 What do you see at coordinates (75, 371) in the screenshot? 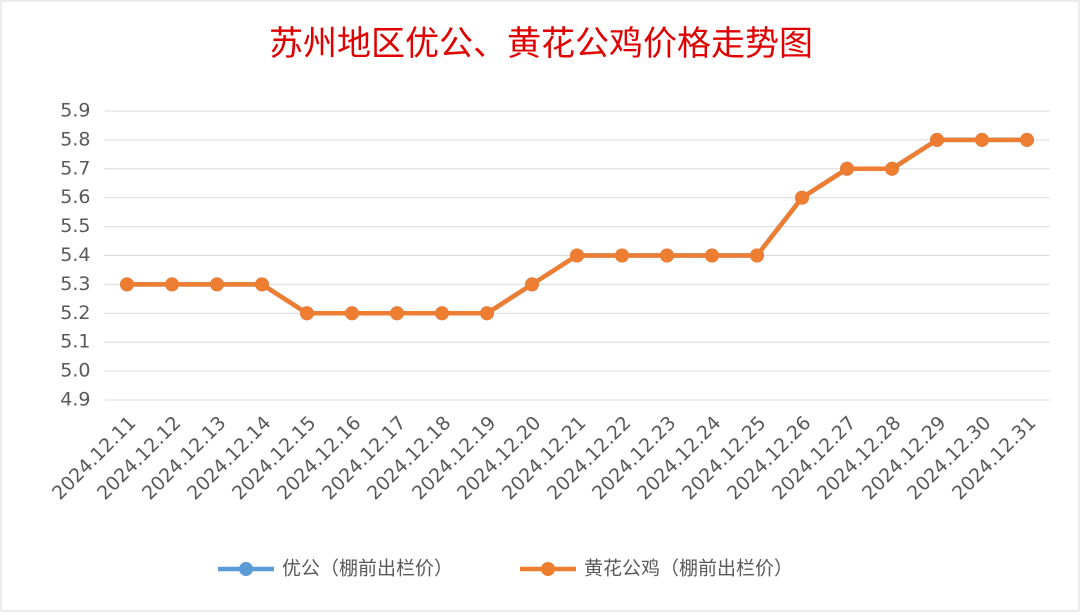
I see `y-tick-label: 5.0` at bounding box center [75, 371].